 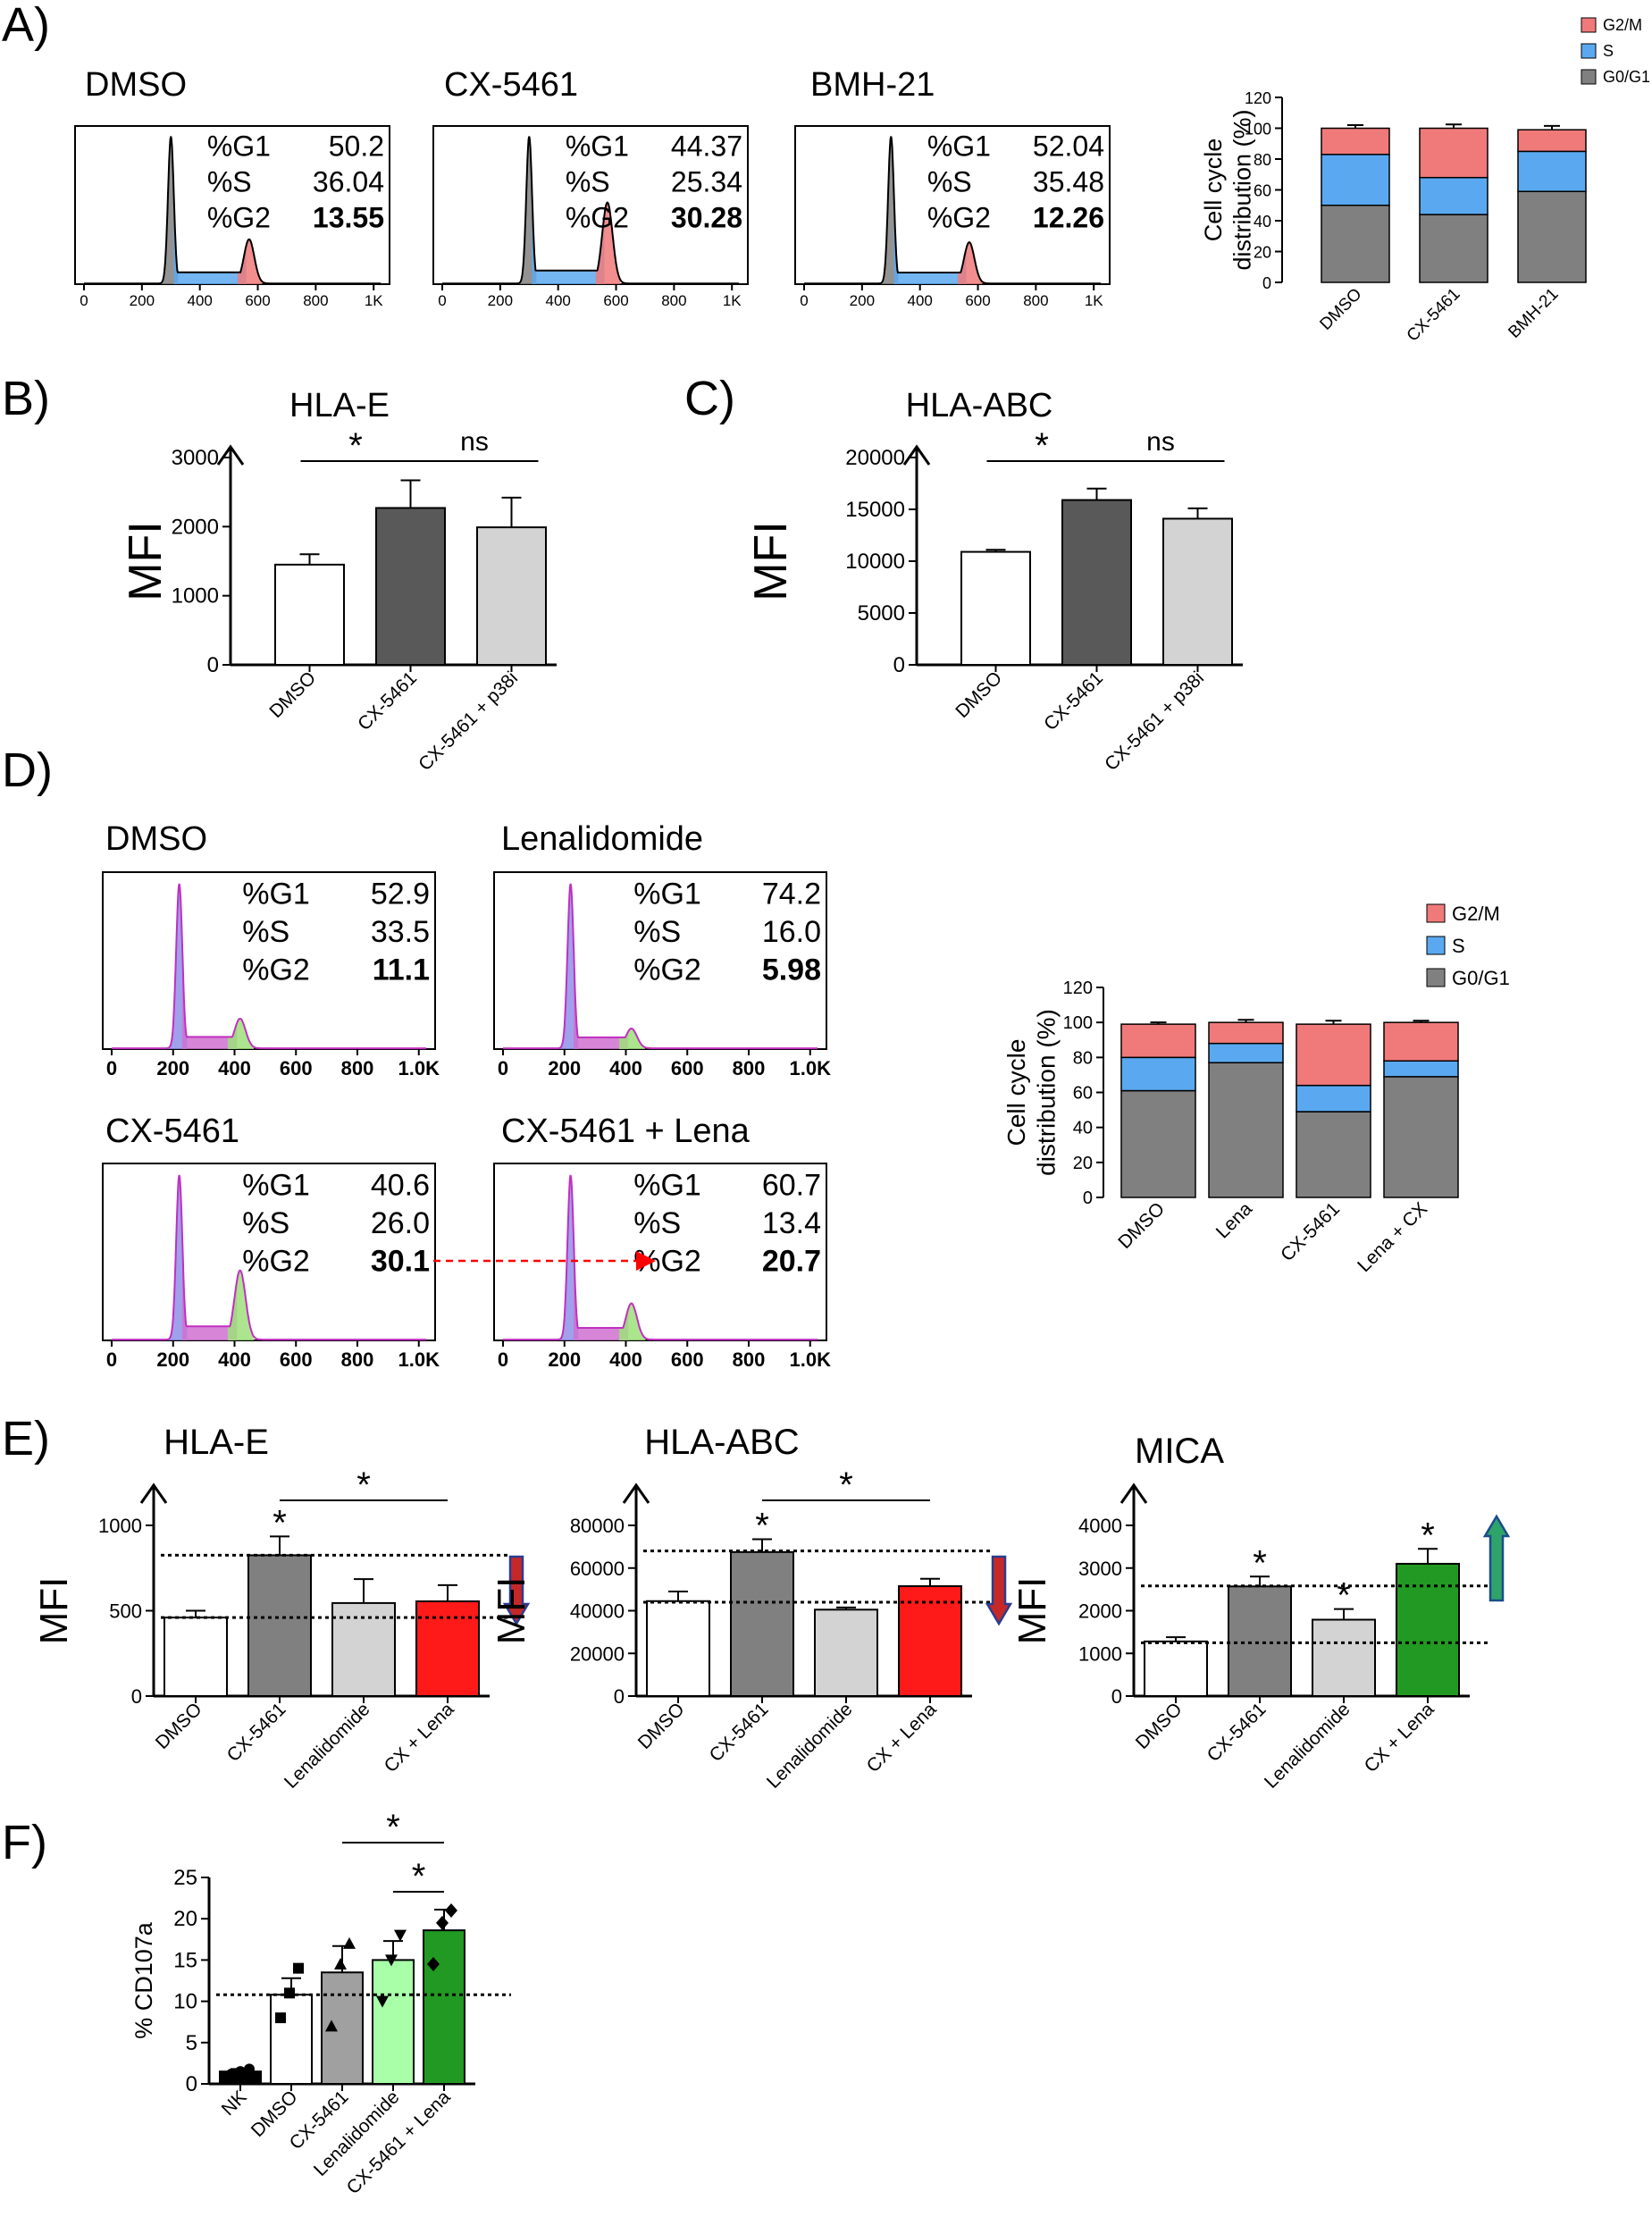 I want to click on y-tick-label: 10, so click(x=185, y=2002).